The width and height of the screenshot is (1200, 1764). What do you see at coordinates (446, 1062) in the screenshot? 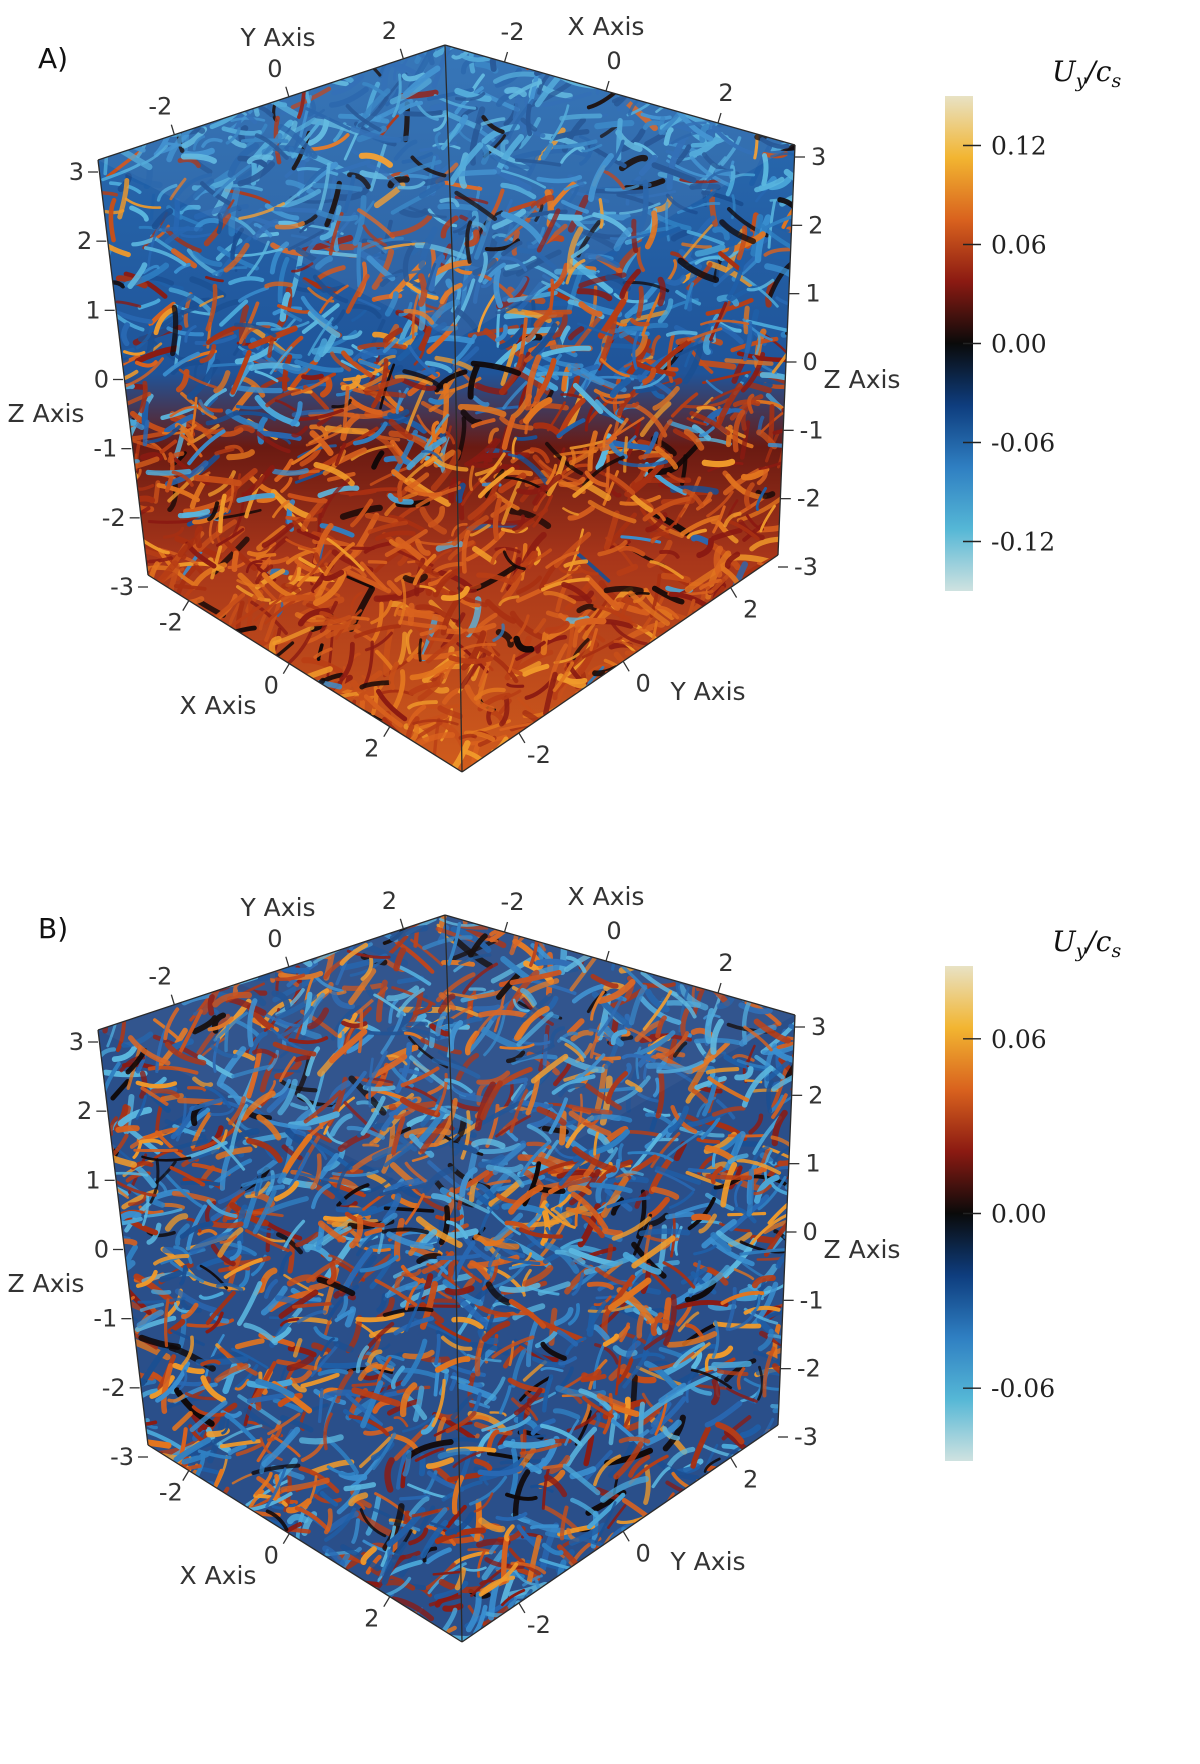
I see `top-face-shade` at bounding box center [446, 1062].